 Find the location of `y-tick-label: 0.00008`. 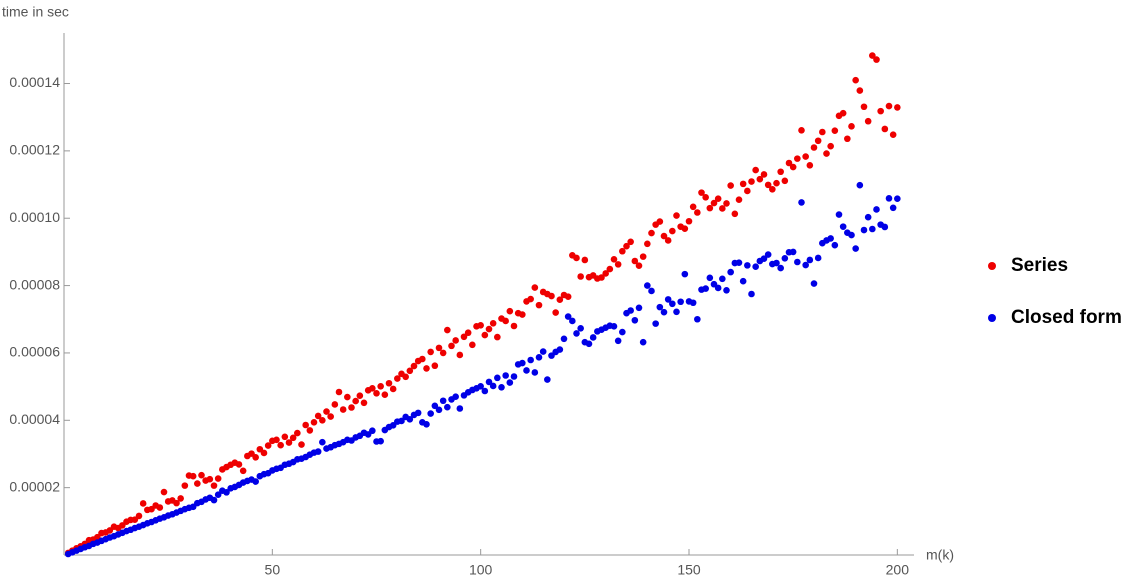

y-tick-label: 0.00008 is located at coordinates (34, 284).